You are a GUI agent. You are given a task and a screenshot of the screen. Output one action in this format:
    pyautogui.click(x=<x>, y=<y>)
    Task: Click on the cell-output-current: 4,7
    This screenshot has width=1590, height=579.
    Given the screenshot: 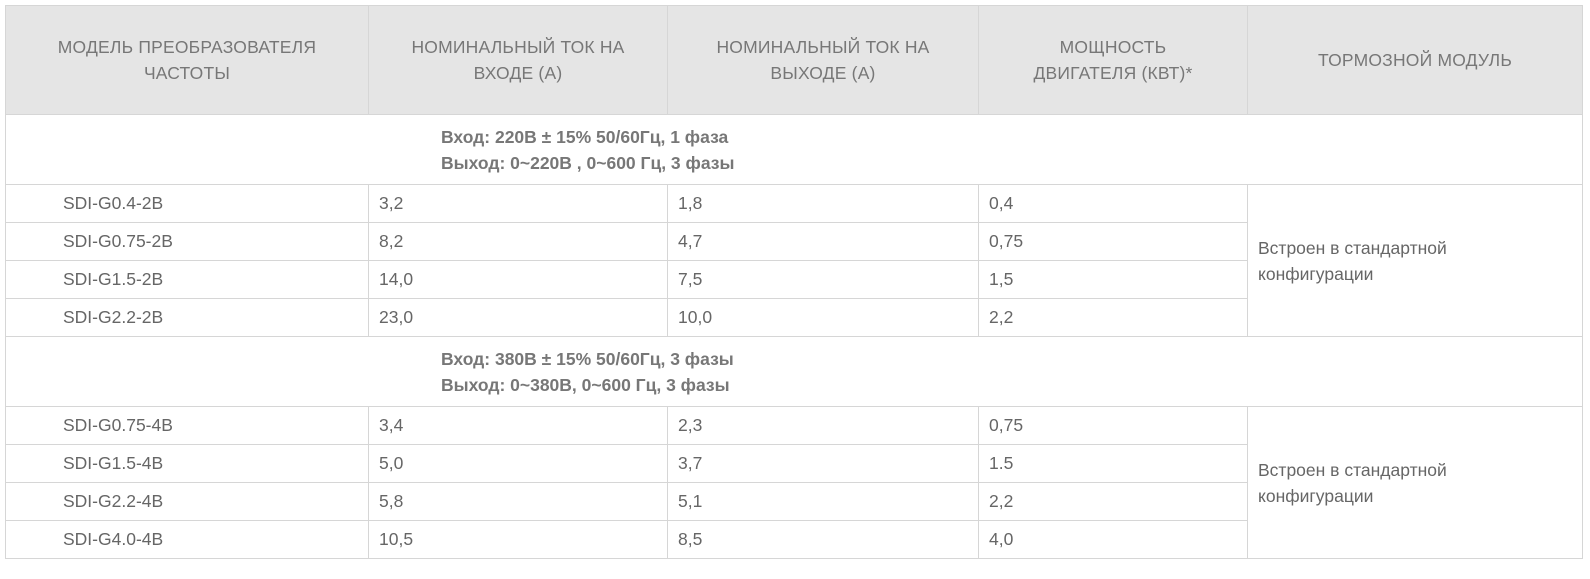 What is the action you would take?
    pyautogui.click(x=823, y=242)
    